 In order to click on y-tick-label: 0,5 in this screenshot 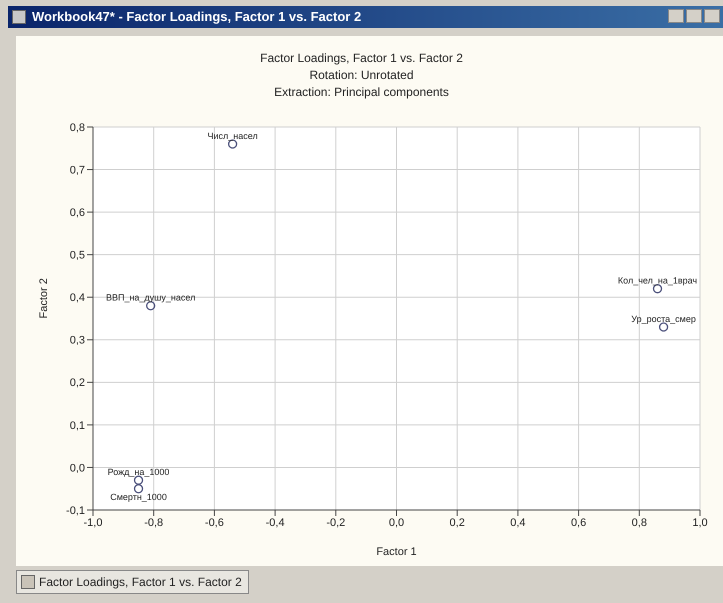, I will do `click(77, 256)`.